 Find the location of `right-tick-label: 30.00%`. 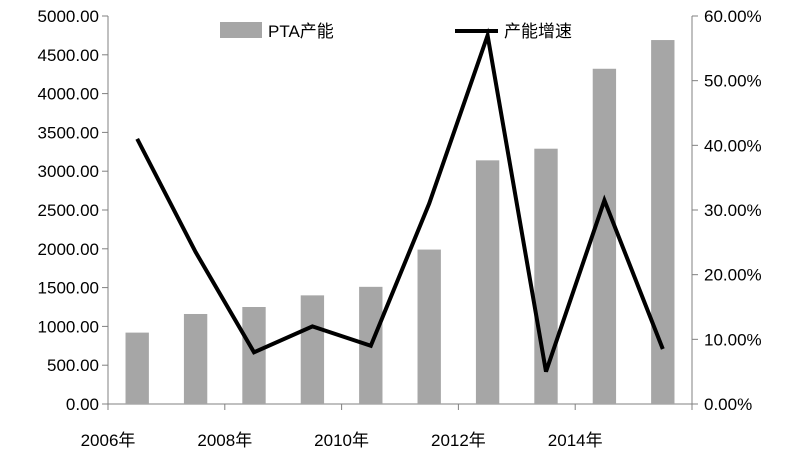

right-tick-label: 30.00% is located at coordinates (733, 210).